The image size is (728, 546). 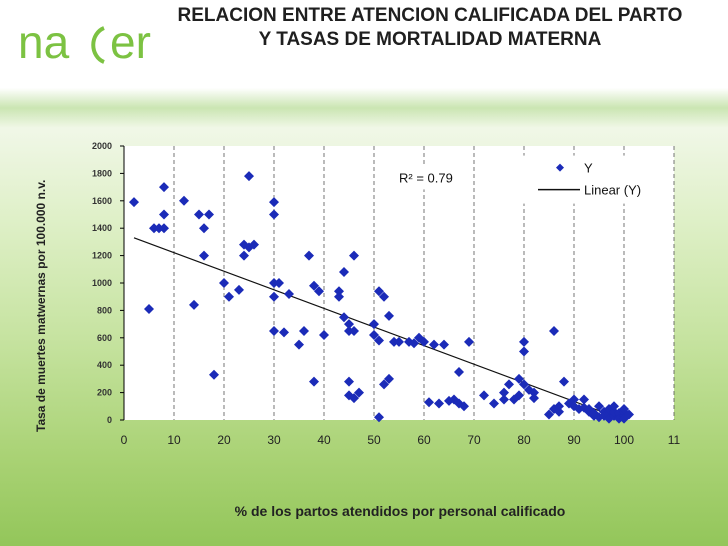 What do you see at coordinates (102, 256) in the screenshot?
I see `y-tick-label: 1200` at bounding box center [102, 256].